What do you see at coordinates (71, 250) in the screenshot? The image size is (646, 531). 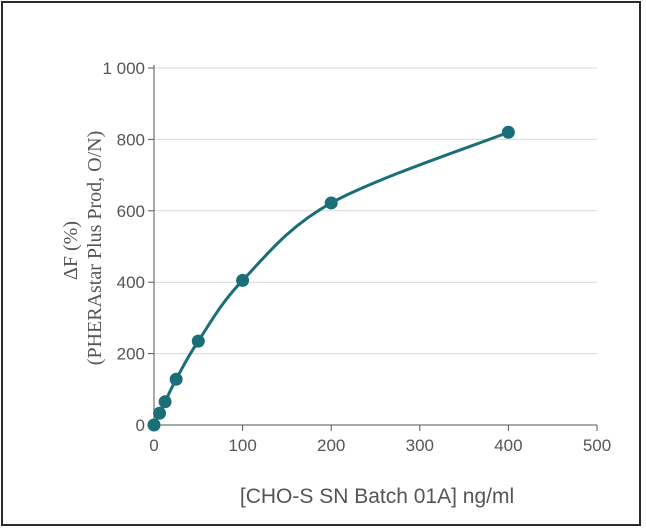 I see `y-axis-label-line1: ΔF (%)` at bounding box center [71, 250].